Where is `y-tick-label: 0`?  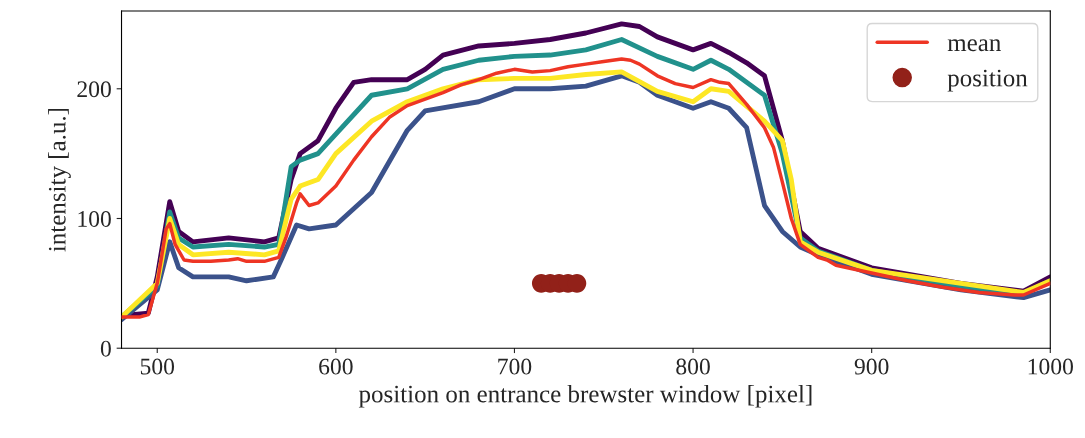
y-tick-label: 0 is located at coordinates (105, 348).